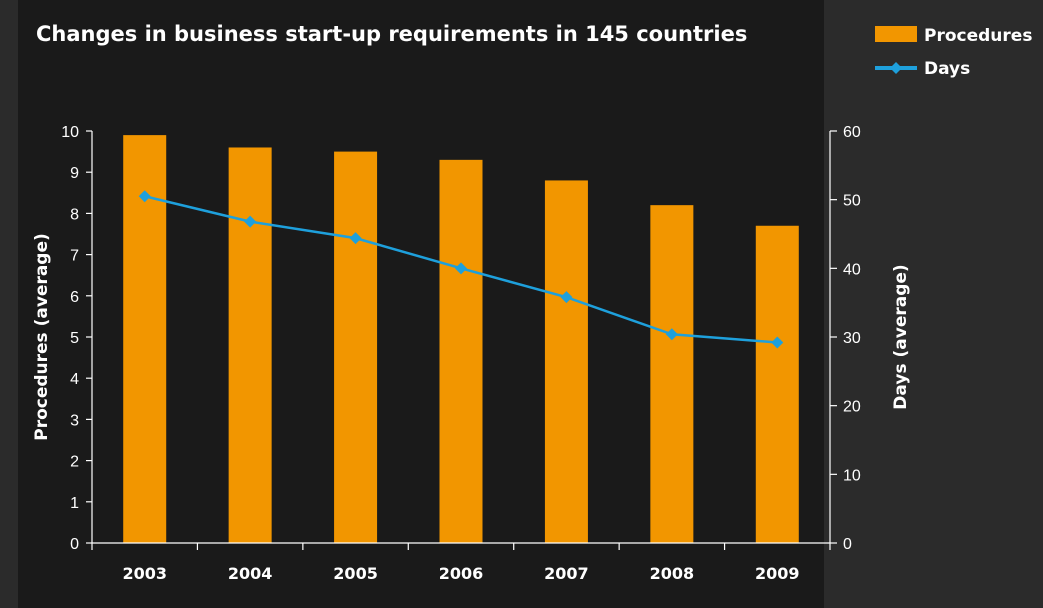 This screenshot has width=1043, height=608. I want to click on y-left-tick-label: 9, so click(74, 173).